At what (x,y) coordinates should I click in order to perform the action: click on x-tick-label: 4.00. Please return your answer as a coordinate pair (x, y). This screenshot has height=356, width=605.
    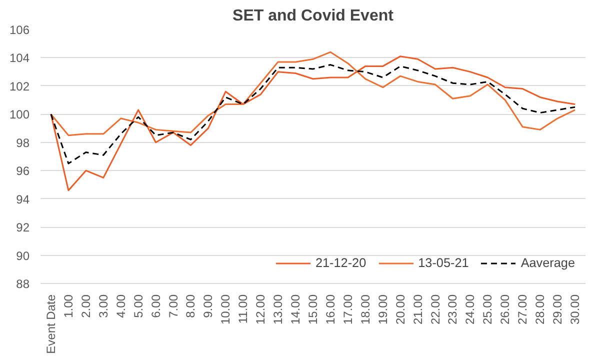
    Looking at the image, I should click on (121, 306).